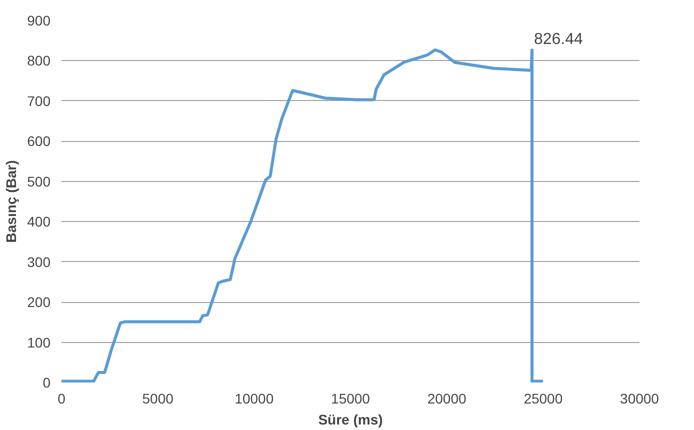 The width and height of the screenshot is (694, 430). I want to click on y-tick-label: 700, so click(39, 100).